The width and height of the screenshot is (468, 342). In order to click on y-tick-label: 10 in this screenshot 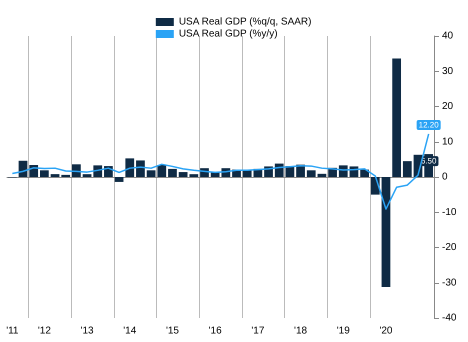, I will do `click(448, 142)`.